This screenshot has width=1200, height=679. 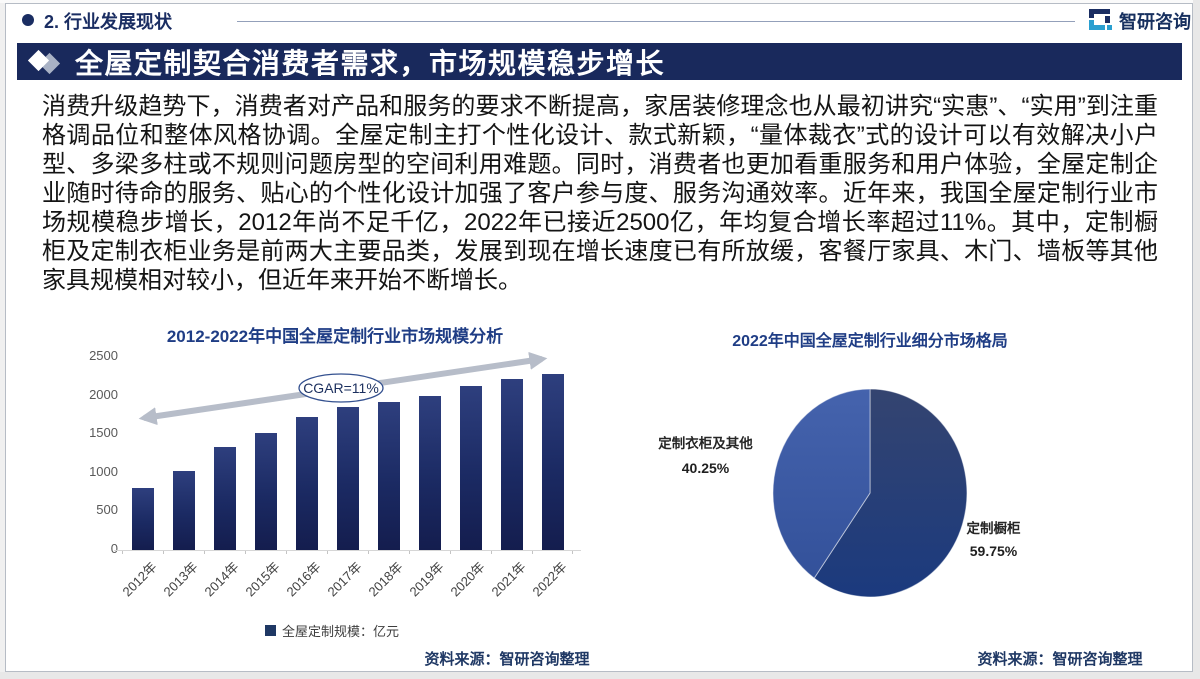 What do you see at coordinates (98, 452) in the screenshot?
I see `y-axis-labels: 0 500 1000 1500 2000 2500` at bounding box center [98, 452].